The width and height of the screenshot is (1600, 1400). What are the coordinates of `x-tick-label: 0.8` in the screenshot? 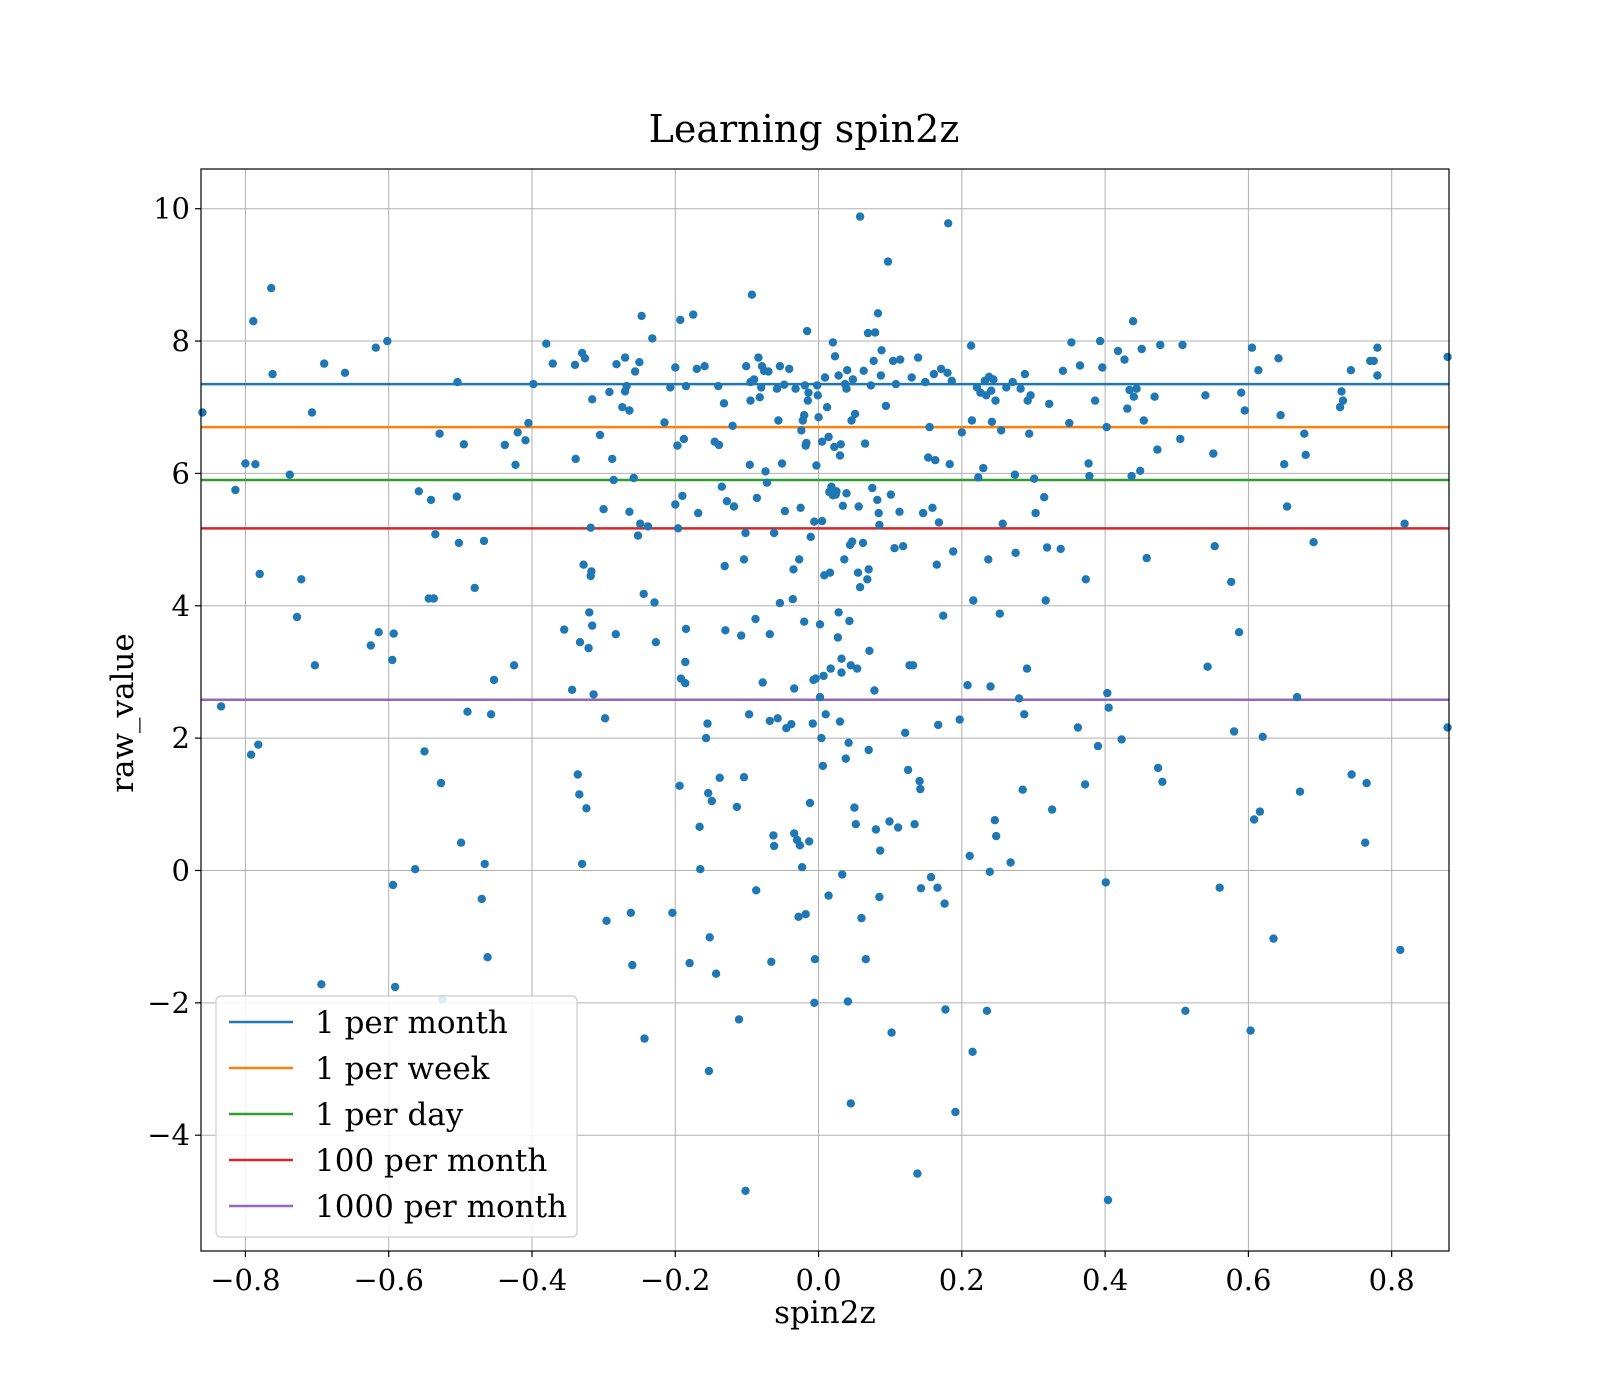 It's located at (1392, 1280).